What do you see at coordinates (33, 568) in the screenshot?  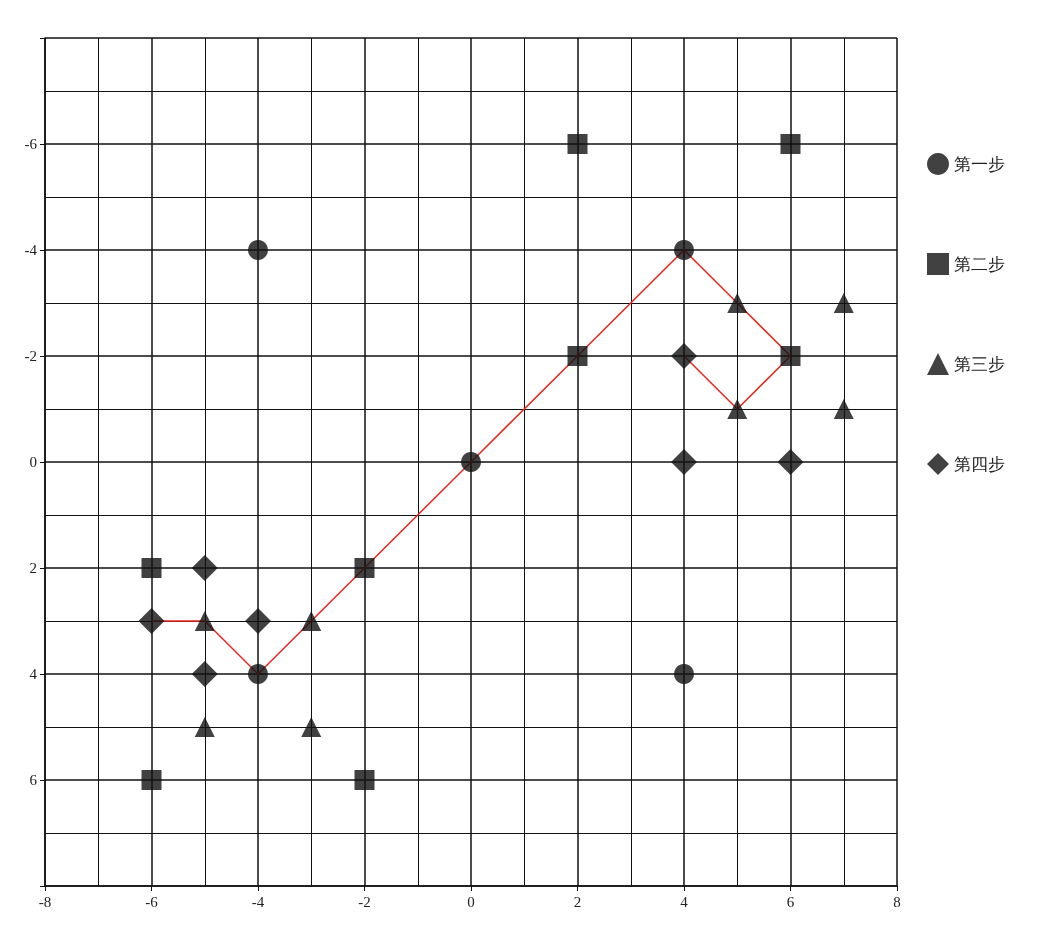 I see `y-tick-label: 2` at bounding box center [33, 568].